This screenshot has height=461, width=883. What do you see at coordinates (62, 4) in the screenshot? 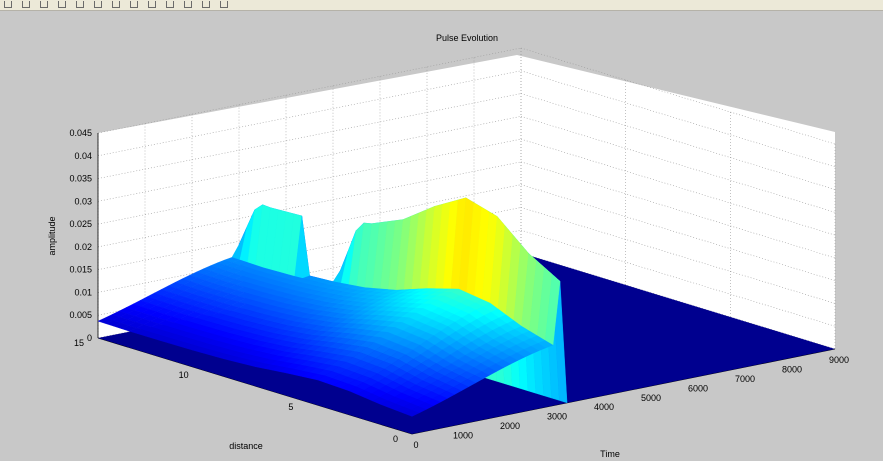
I see `print-icon` at bounding box center [62, 4].